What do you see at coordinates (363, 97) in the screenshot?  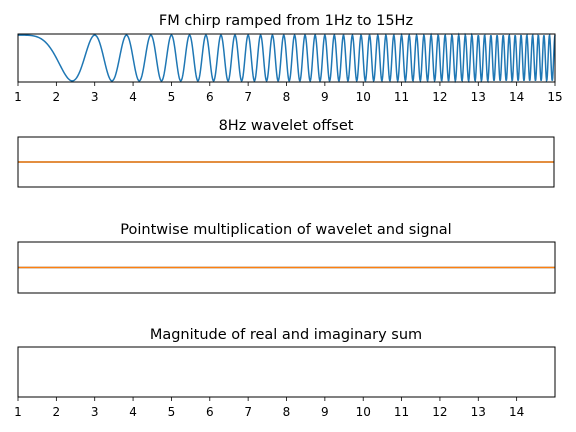 I see `chirp-x-tick-label: 10` at bounding box center [363, 97].